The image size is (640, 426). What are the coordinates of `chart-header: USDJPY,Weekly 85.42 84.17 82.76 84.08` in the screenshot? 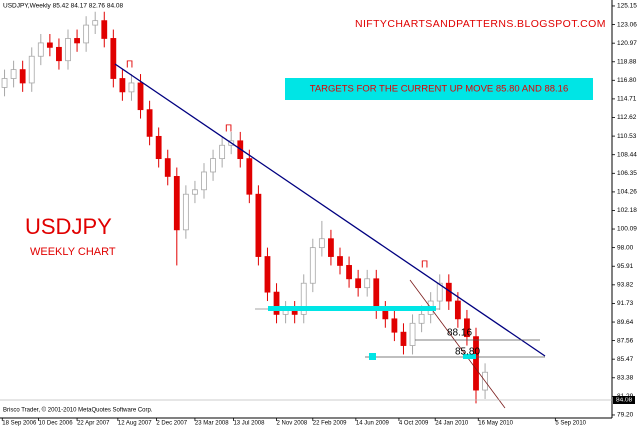 It's located at (63, 6).